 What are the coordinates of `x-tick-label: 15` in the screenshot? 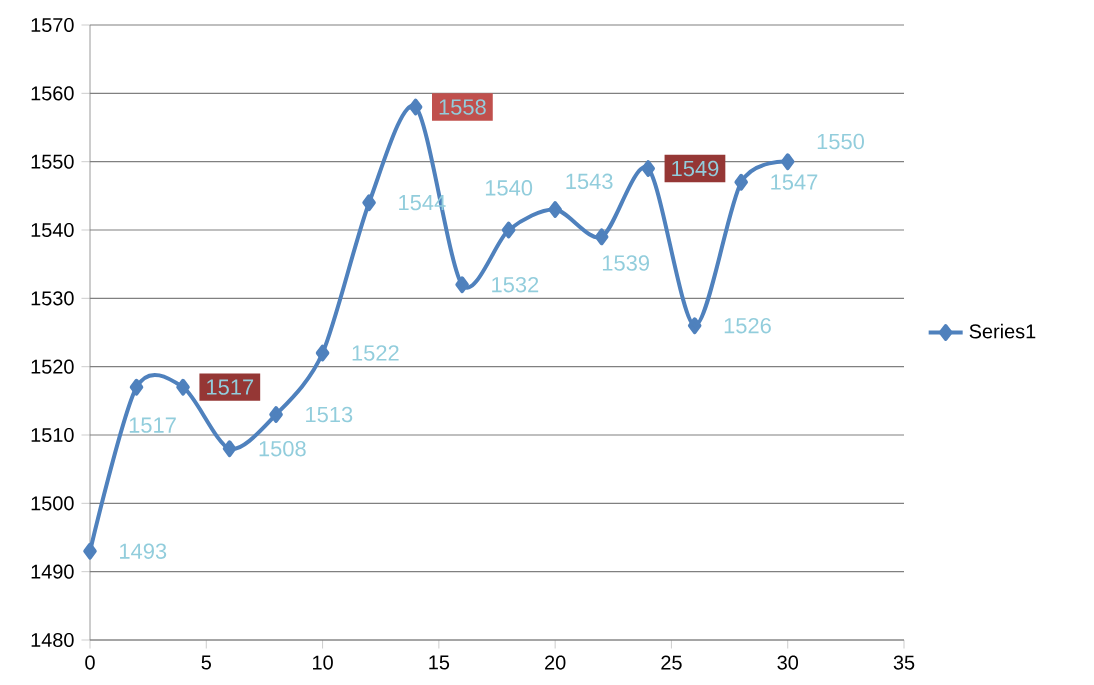 It's located at (439, 662).